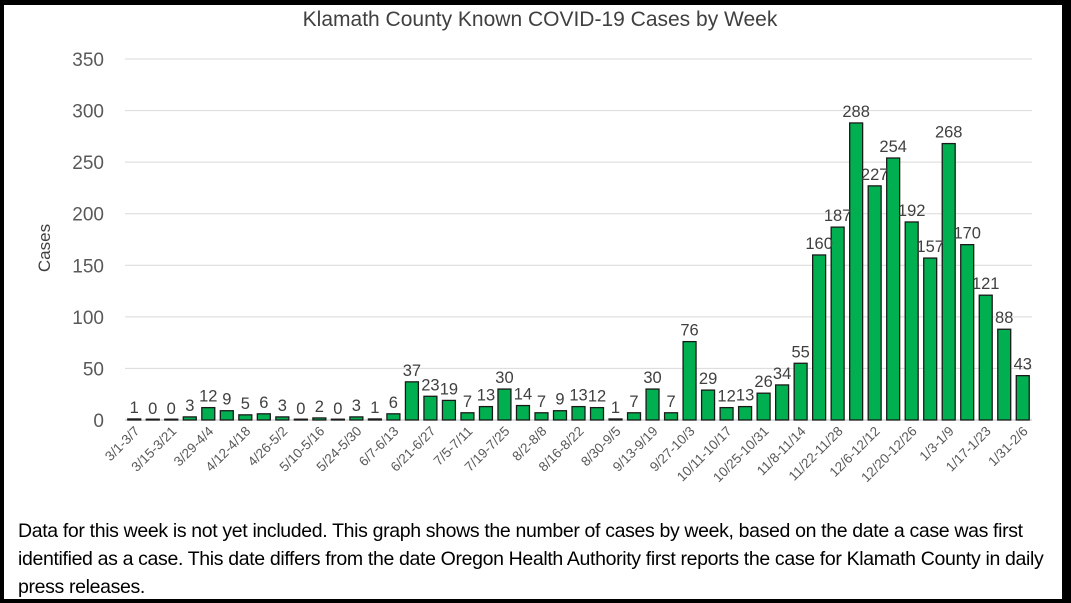 The height and width of the screenshot is (603, 1071). I want to click on data-label: 268, so click(949, 133).